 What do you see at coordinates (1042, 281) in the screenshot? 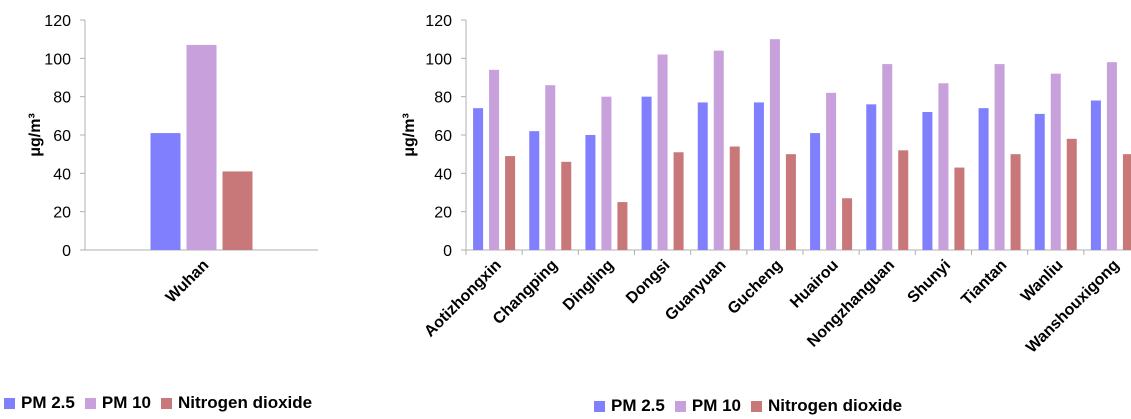
I see `x-tick-label: Wanliu` at bounding box center [1042, 281].